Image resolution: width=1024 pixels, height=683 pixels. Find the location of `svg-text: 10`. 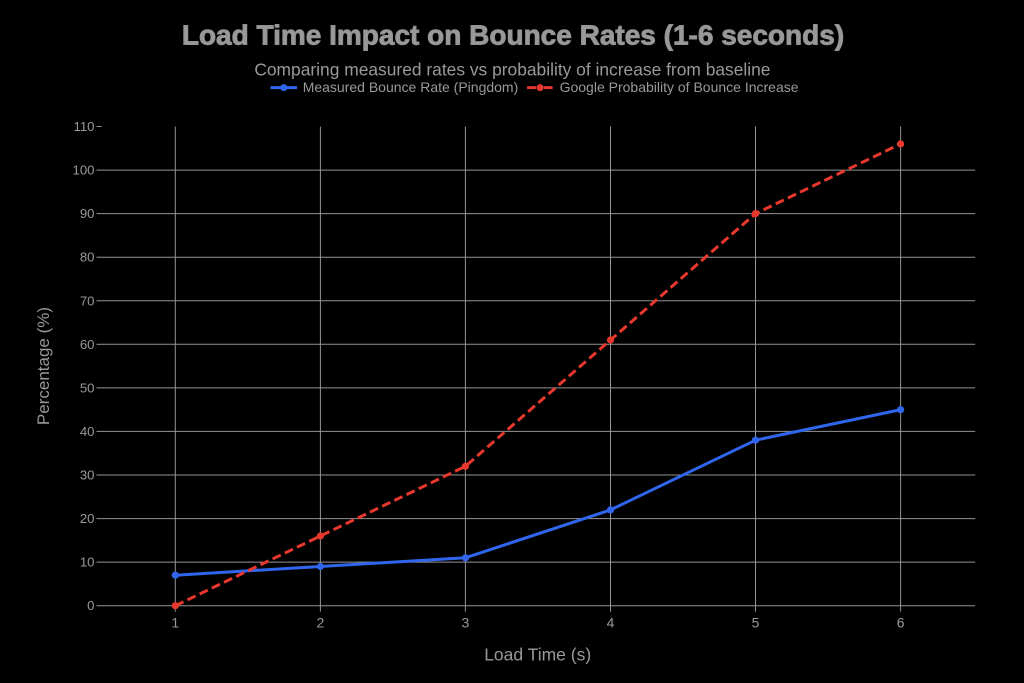

svg-text: 10 is located at coordinates (87, 562).